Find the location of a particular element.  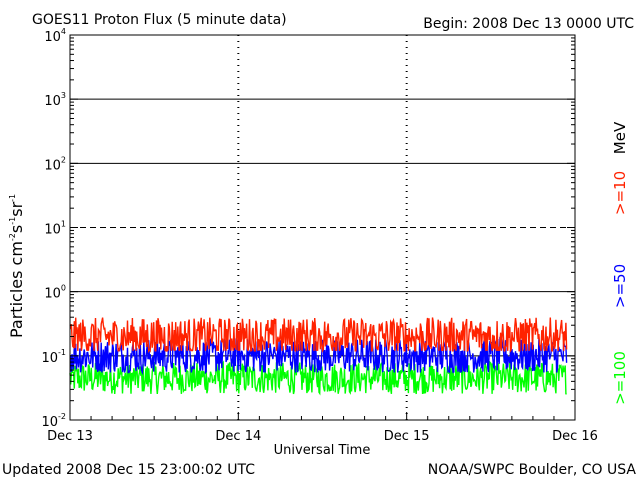

x-axis-ticks: Dec 13 Dec 14 Dec 15 Dec 16 is located at coordinates (322, 428).